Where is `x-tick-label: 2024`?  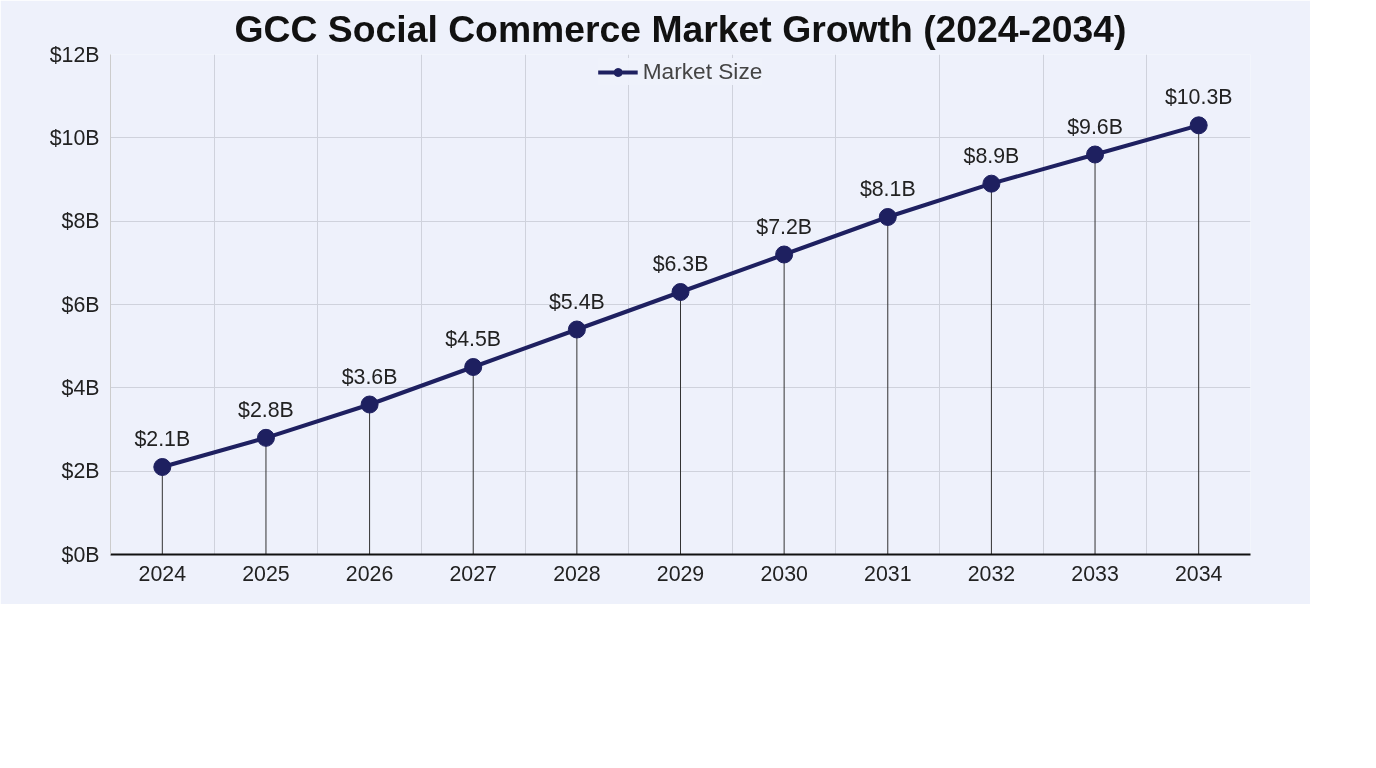
x-tick-label: 2024 is located at coordinates (162, 573).